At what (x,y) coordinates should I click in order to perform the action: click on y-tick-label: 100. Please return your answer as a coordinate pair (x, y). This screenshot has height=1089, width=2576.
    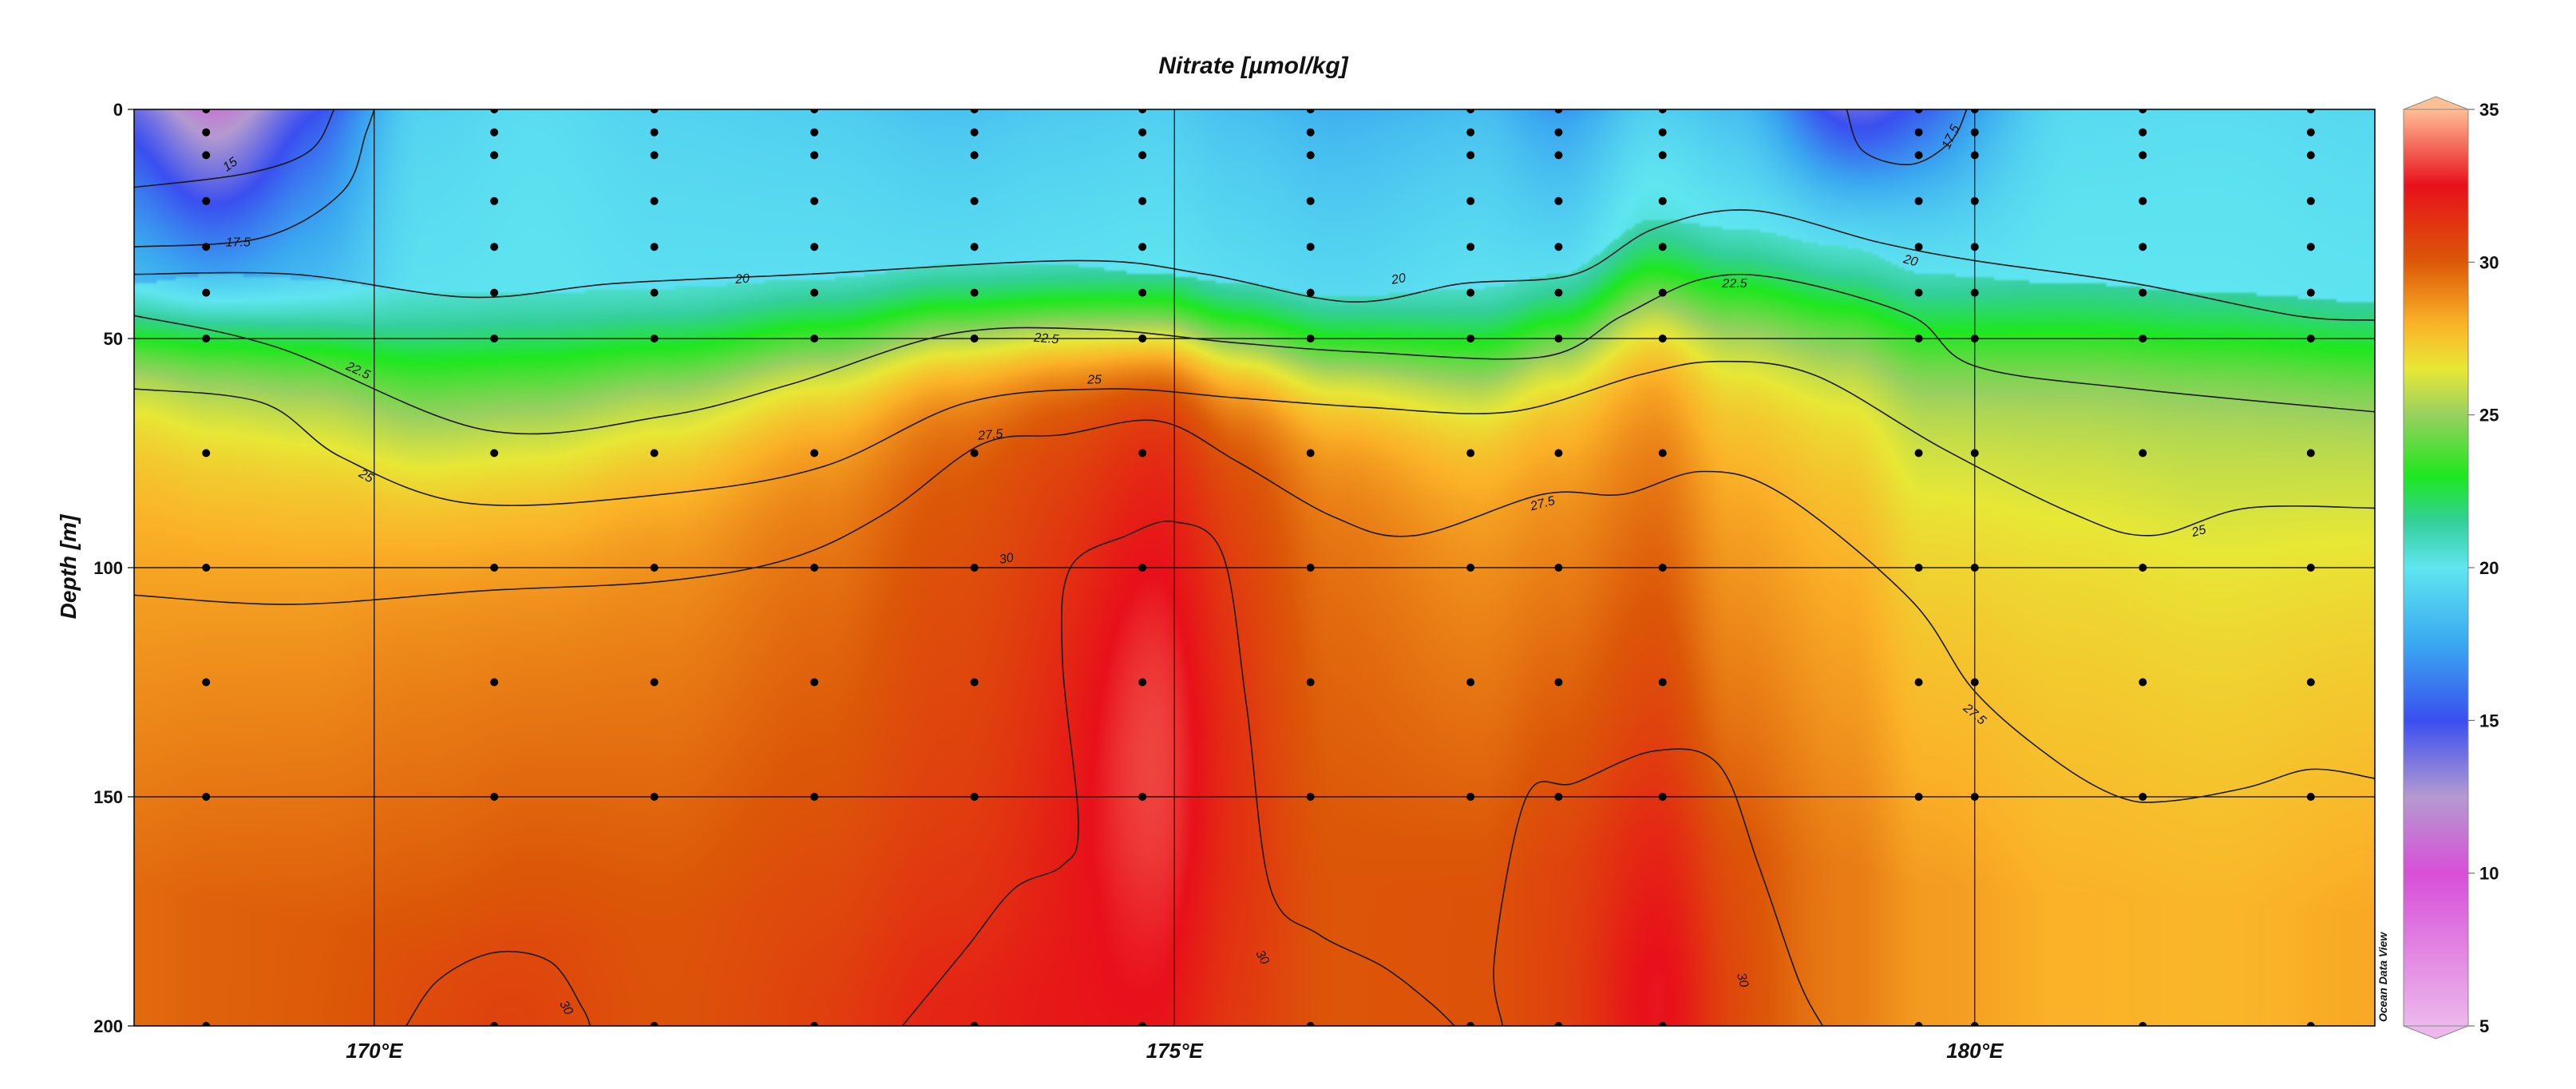
    Looking at the image, I should click on (108, 568).